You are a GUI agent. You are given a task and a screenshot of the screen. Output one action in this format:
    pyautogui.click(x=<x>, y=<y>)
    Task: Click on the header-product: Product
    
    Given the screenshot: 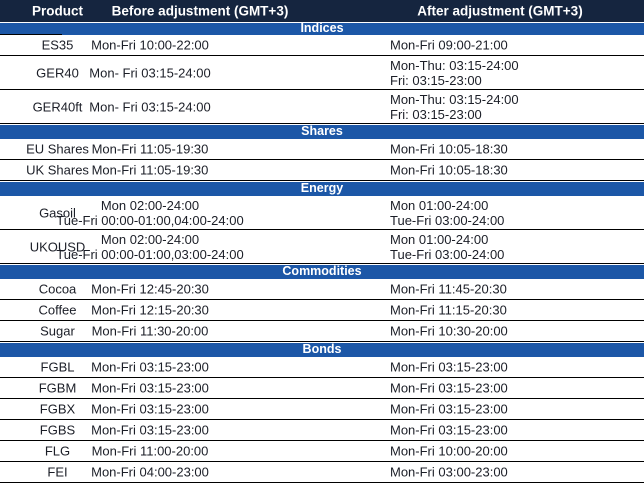 What is the action you would take?
    pyautogui.click(x=57, y=11)
    